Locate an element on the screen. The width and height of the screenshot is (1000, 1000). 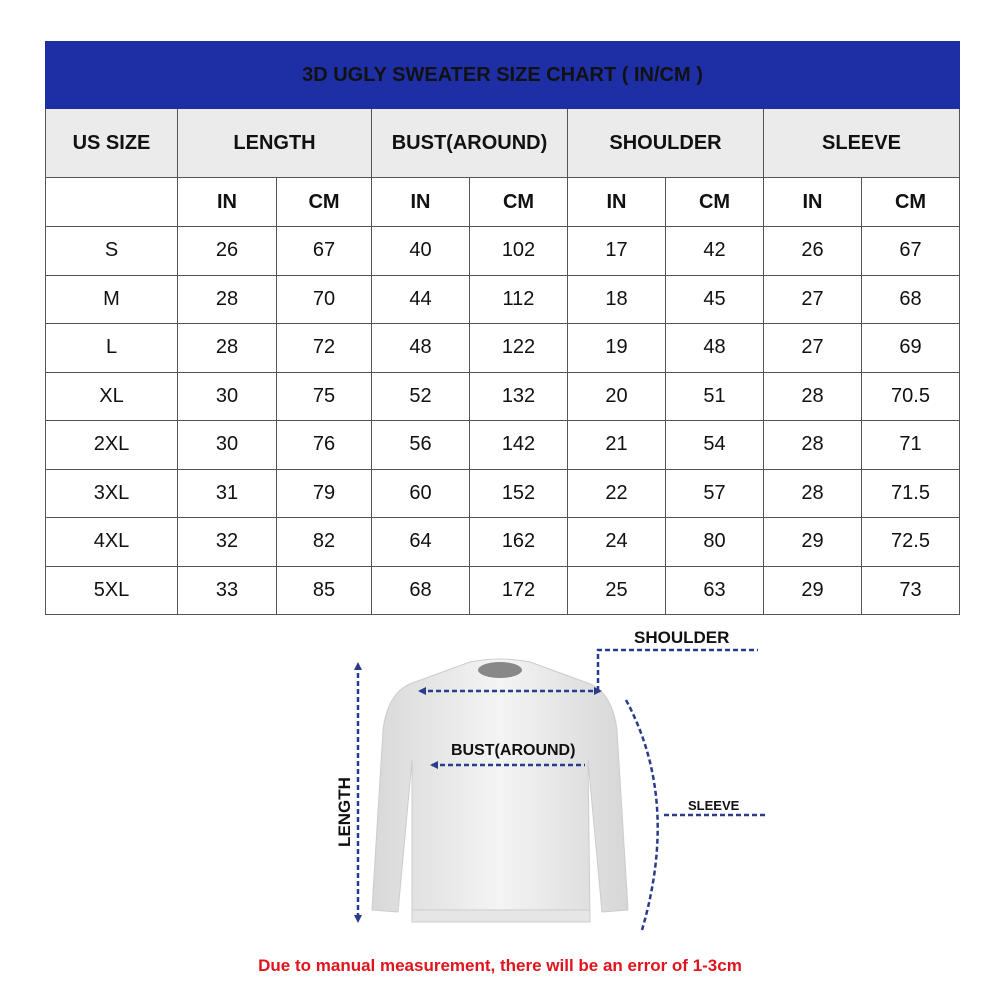
table-row: S 26 67 40 102 17 42 26 67 is located at coordinates (502, 251).